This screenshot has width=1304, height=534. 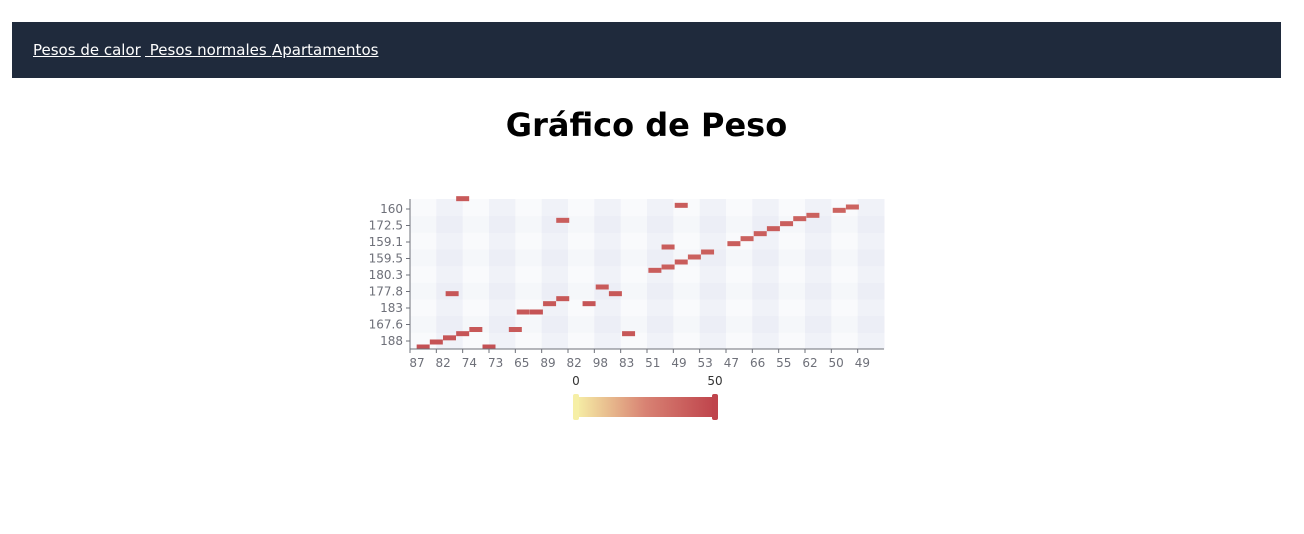 What do you see at coordinates (87, 50) in the screenshot?
I see `nav-link-pesos-de-calor: Pesos de calor` at bounding box center [87, 50].